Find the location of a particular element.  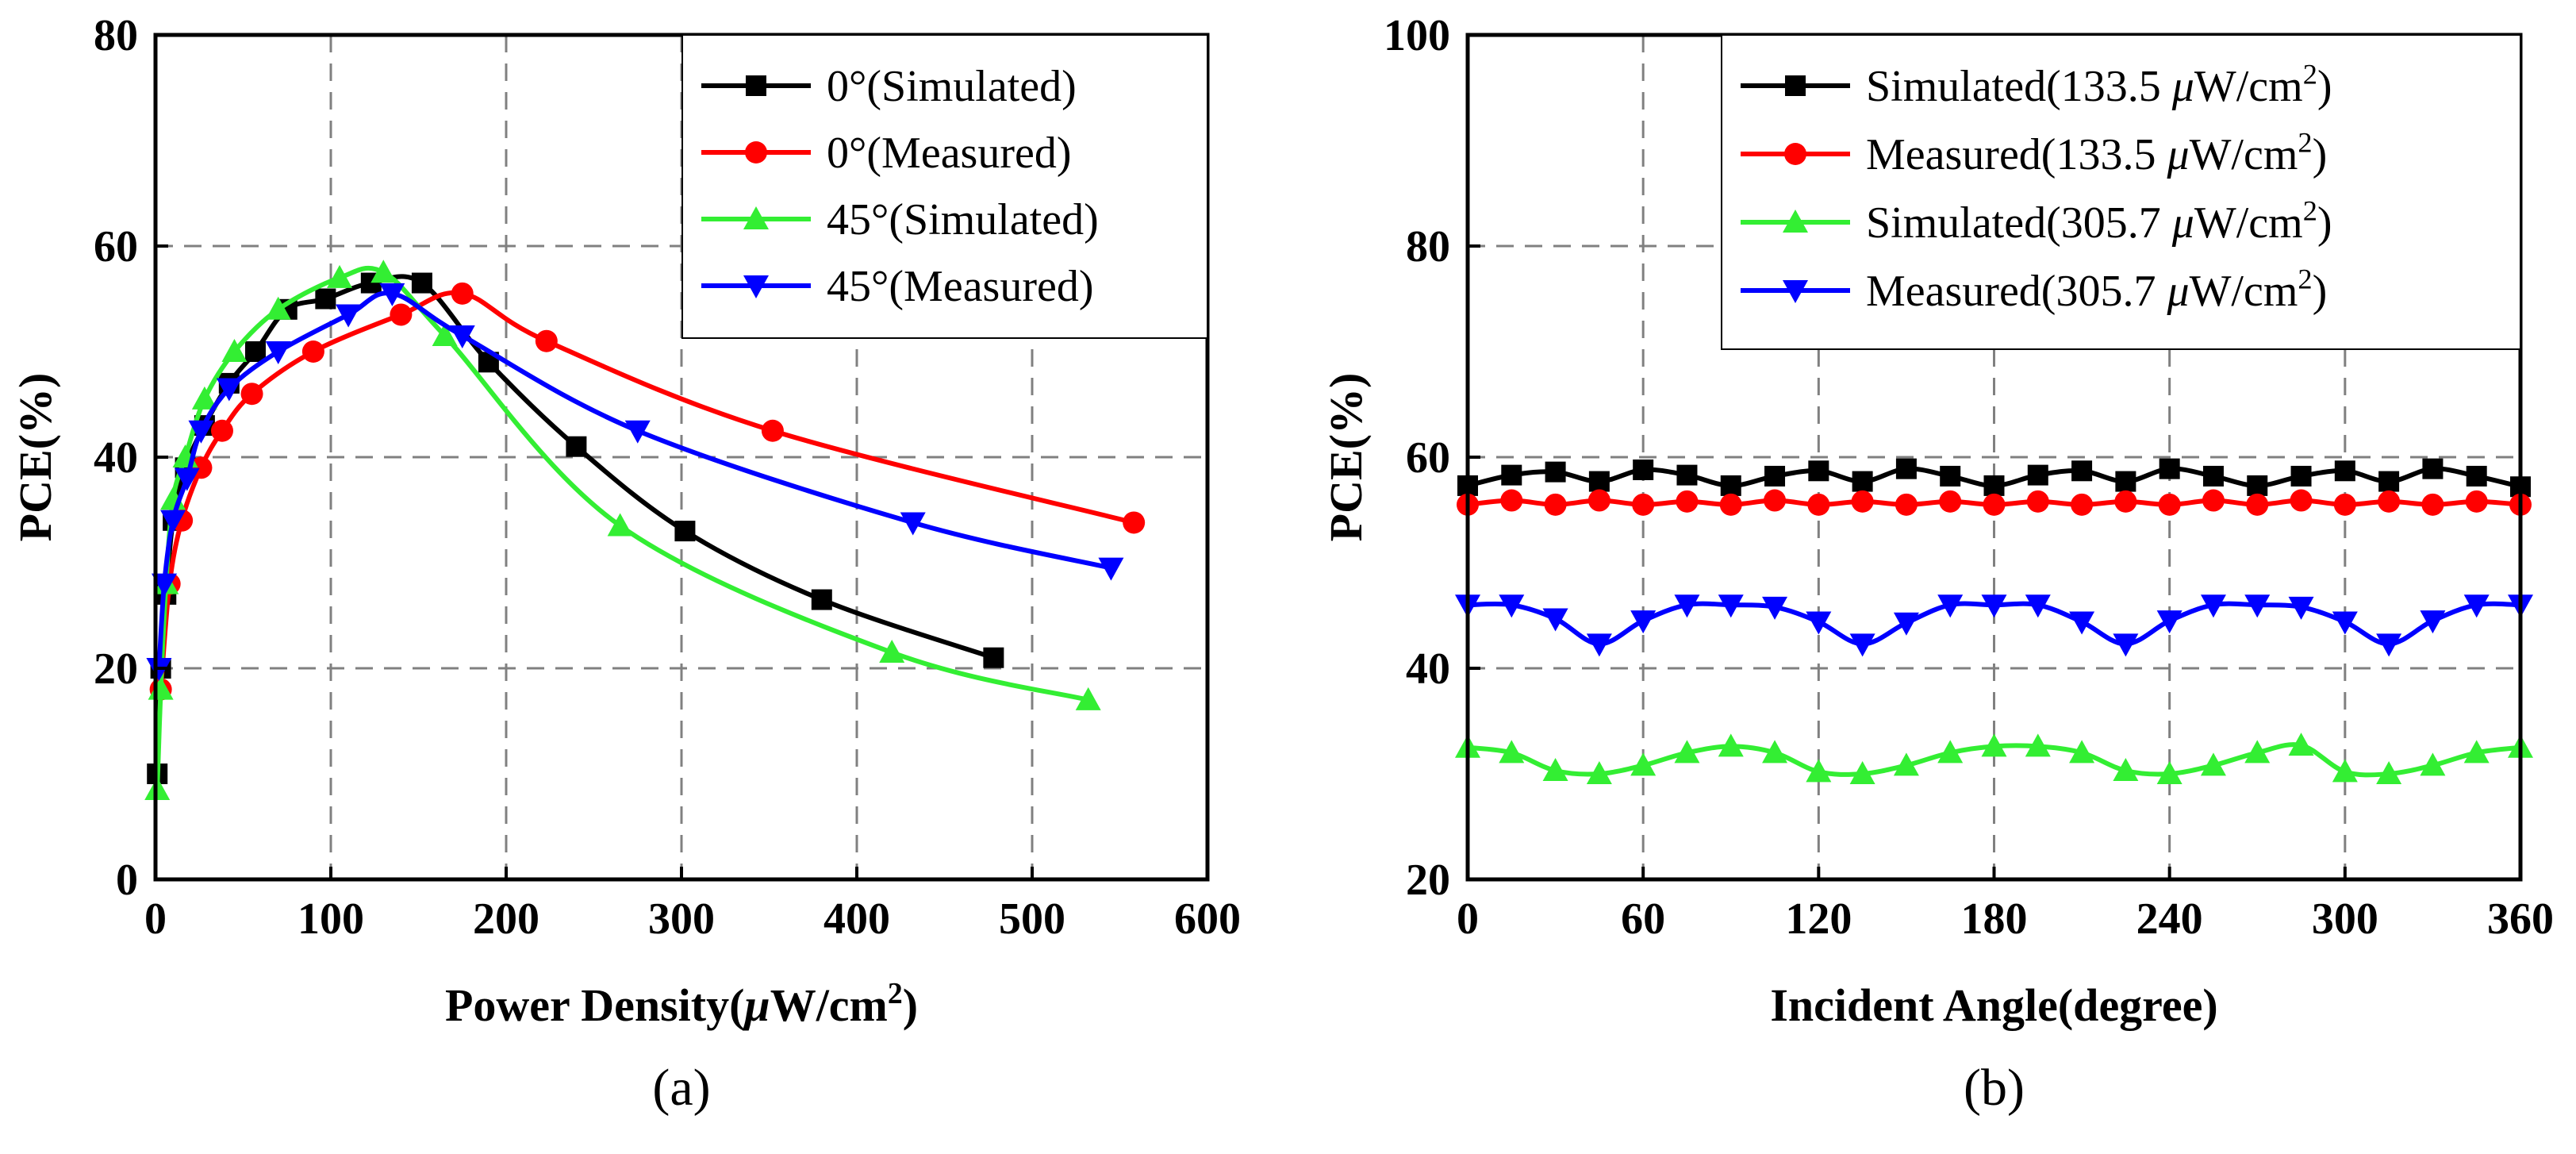

x-tick-label: 400 is located at coordinates (856, 919).